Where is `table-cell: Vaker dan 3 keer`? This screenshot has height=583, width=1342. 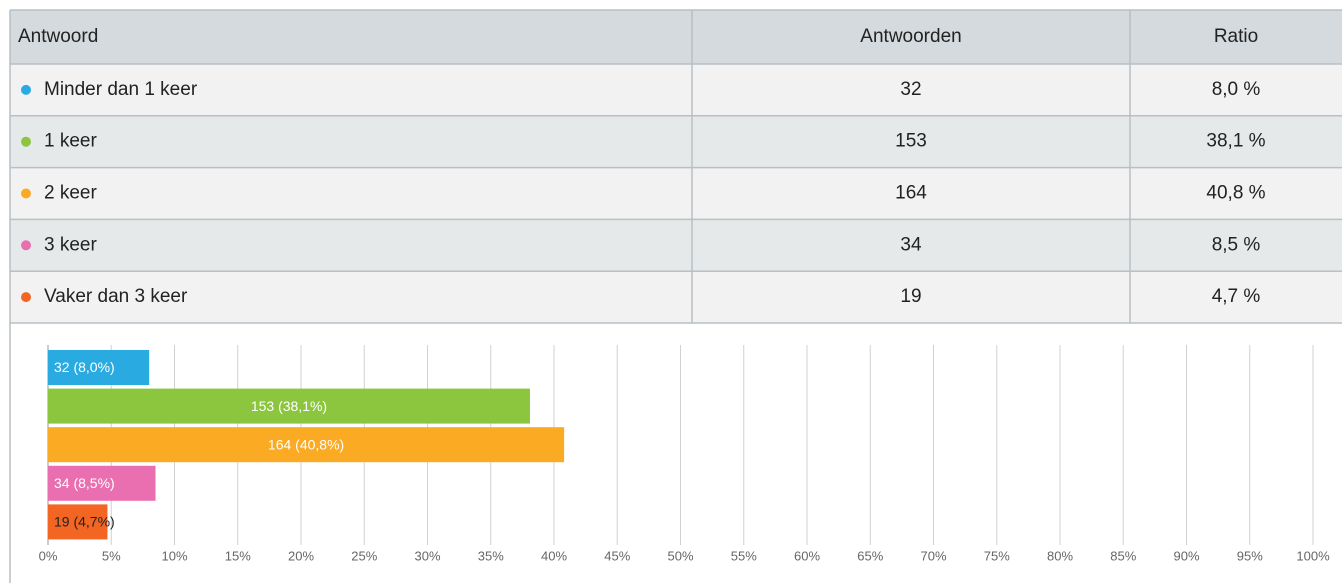
table-cell: Vaker dan 3 keer is located at coordinates (116, 296).